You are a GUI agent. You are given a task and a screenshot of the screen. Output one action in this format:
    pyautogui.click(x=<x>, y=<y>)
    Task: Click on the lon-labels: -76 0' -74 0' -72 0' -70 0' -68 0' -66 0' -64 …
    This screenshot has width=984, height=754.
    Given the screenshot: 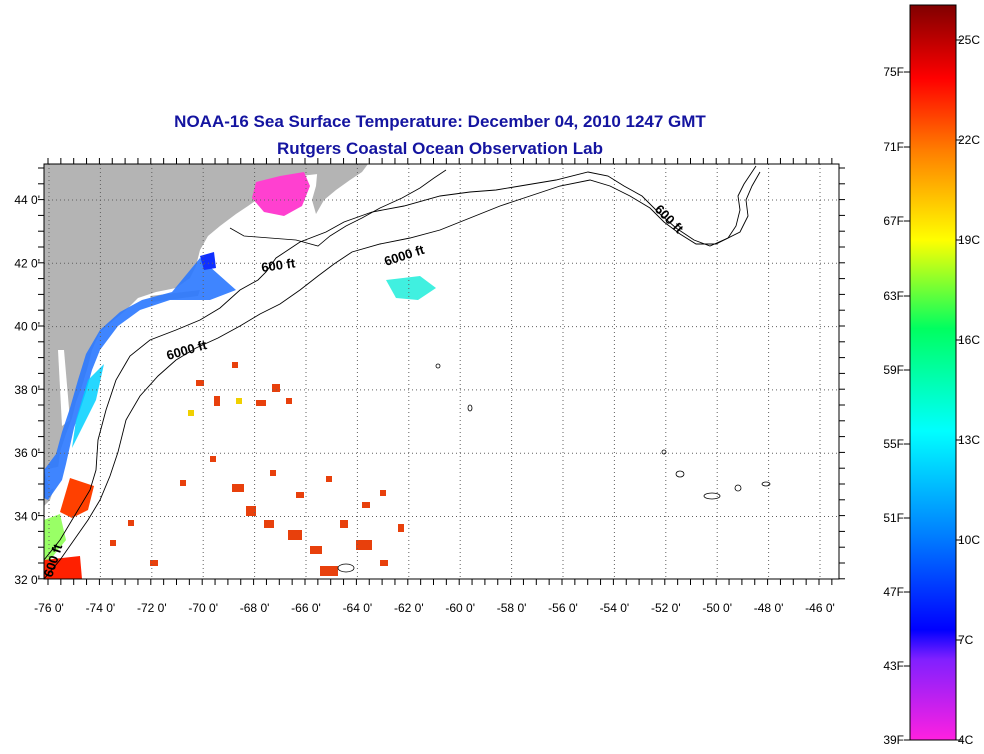 What is the action you would take?
    pyautogui.click(x=434, y=608)
    